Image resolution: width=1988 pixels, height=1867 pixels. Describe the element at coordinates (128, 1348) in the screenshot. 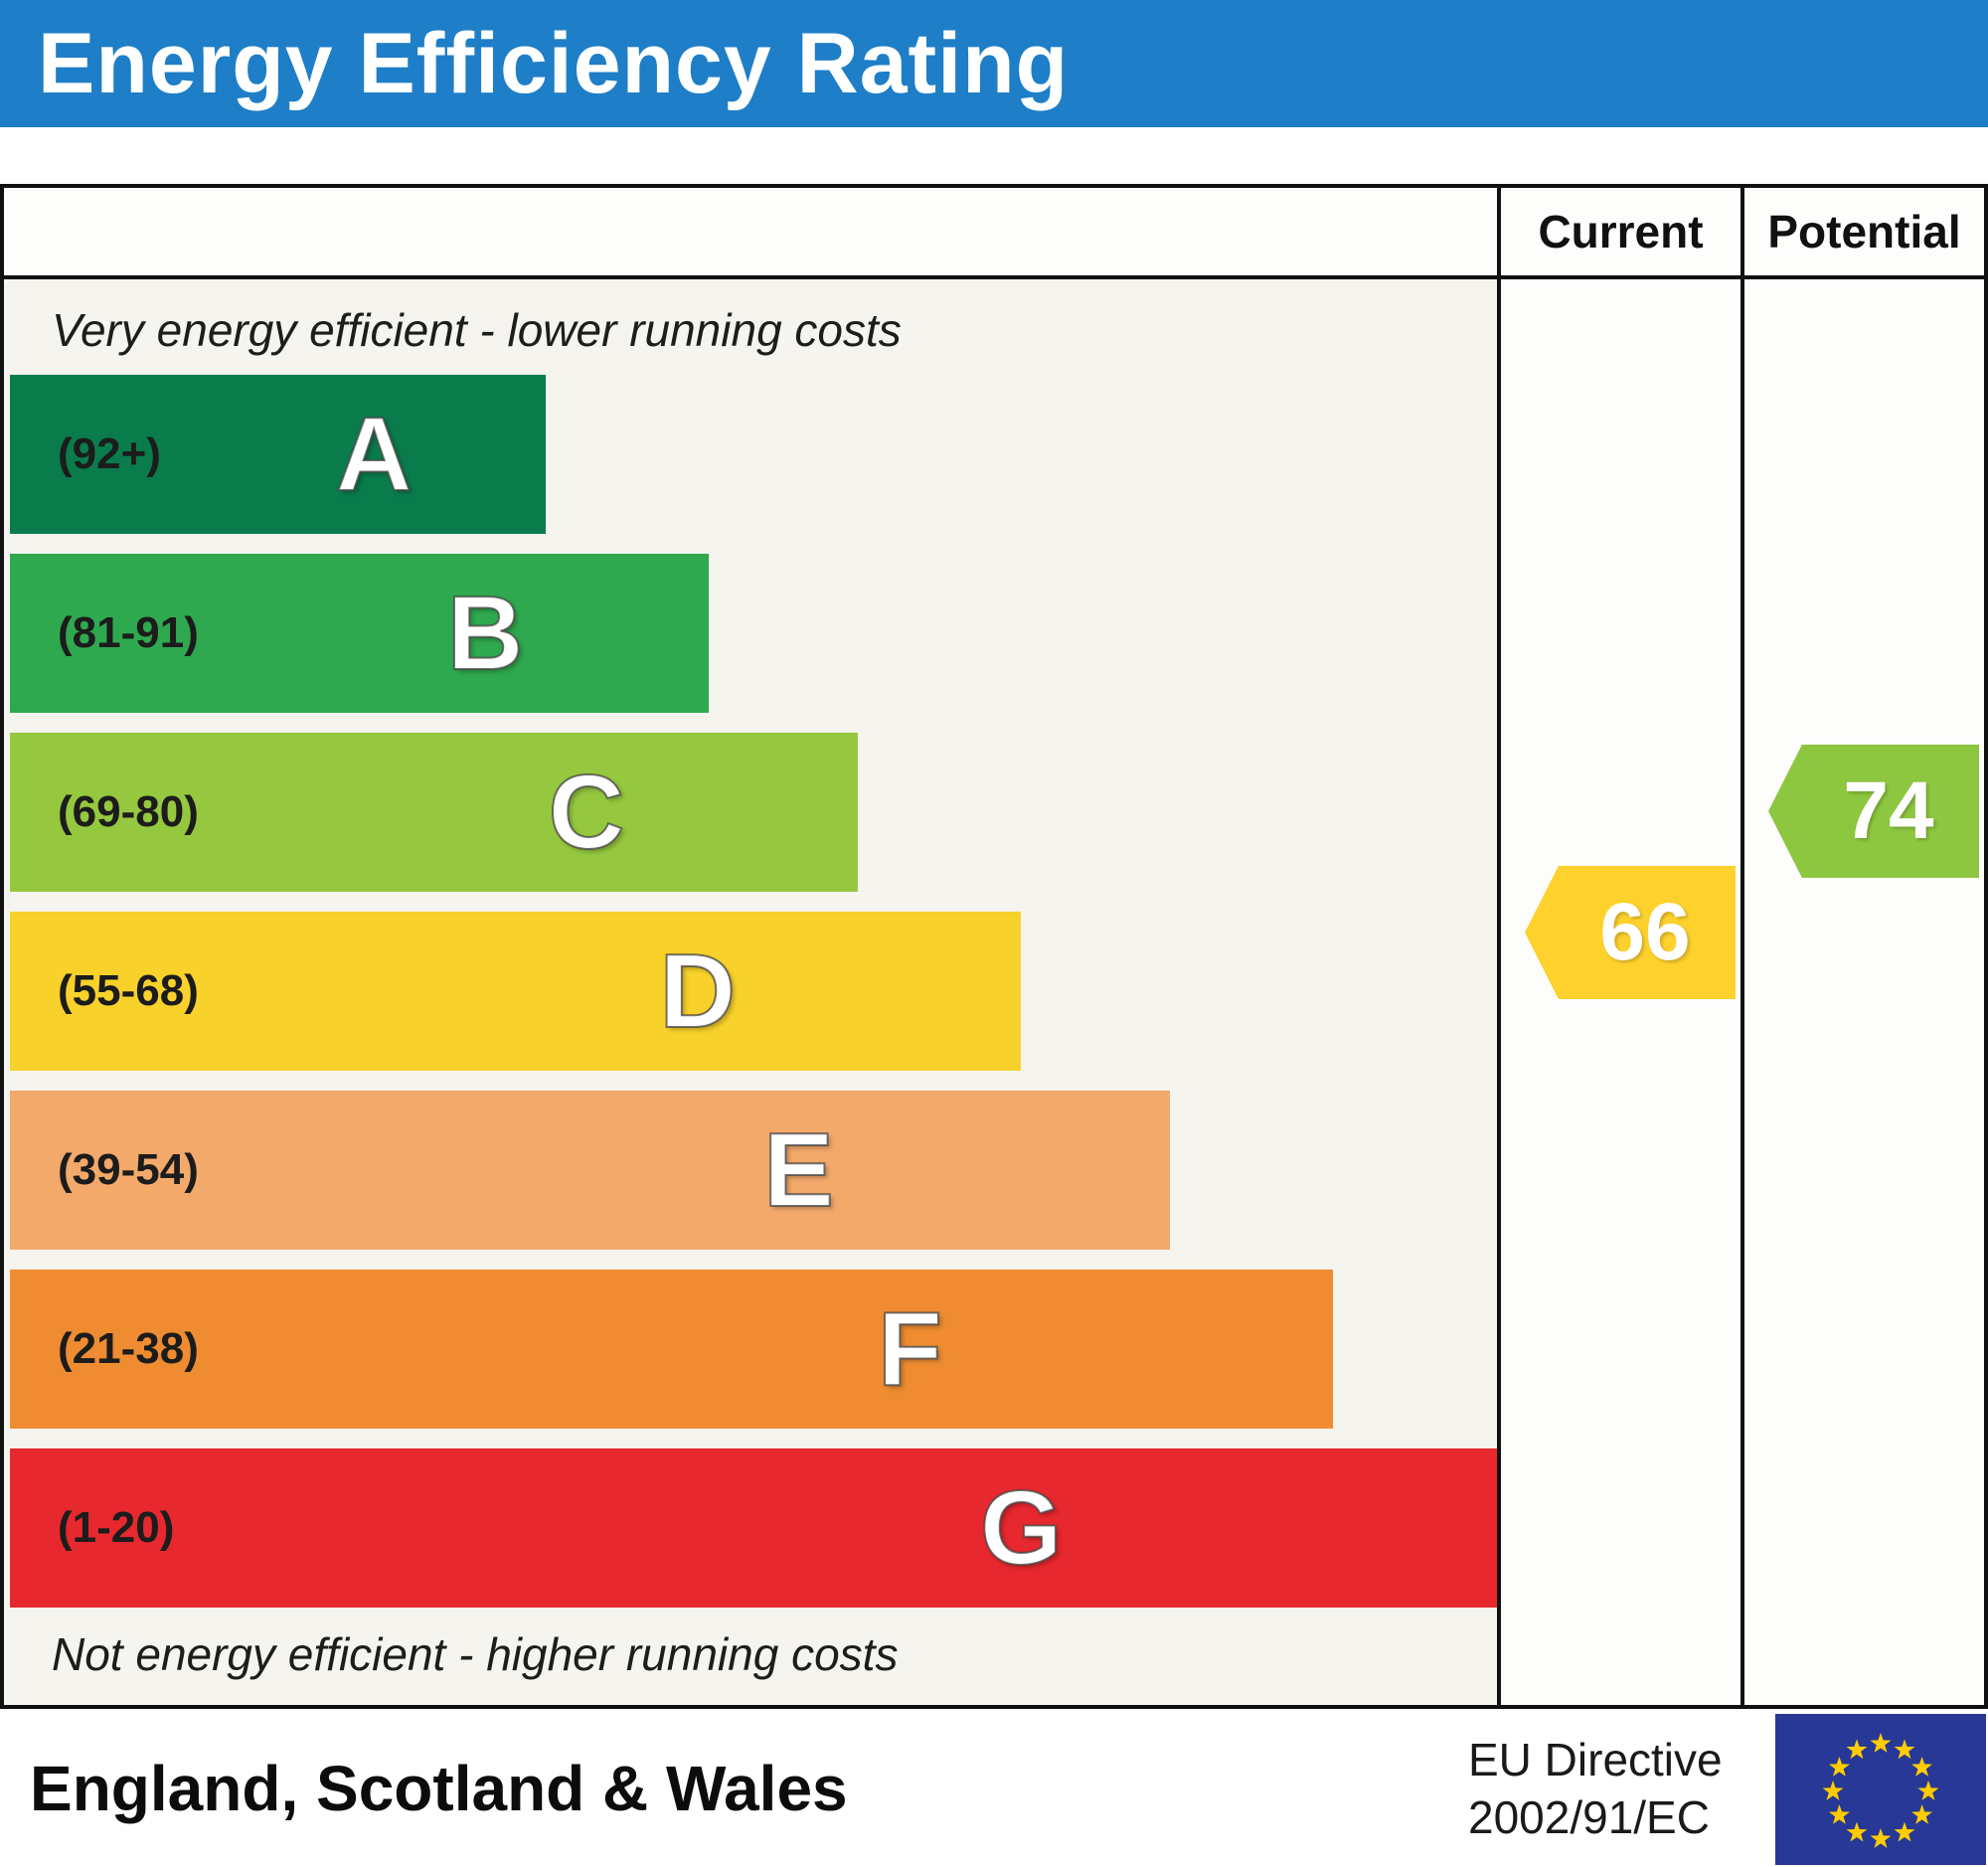

I see `band-range-label: (21-38)` at that location.